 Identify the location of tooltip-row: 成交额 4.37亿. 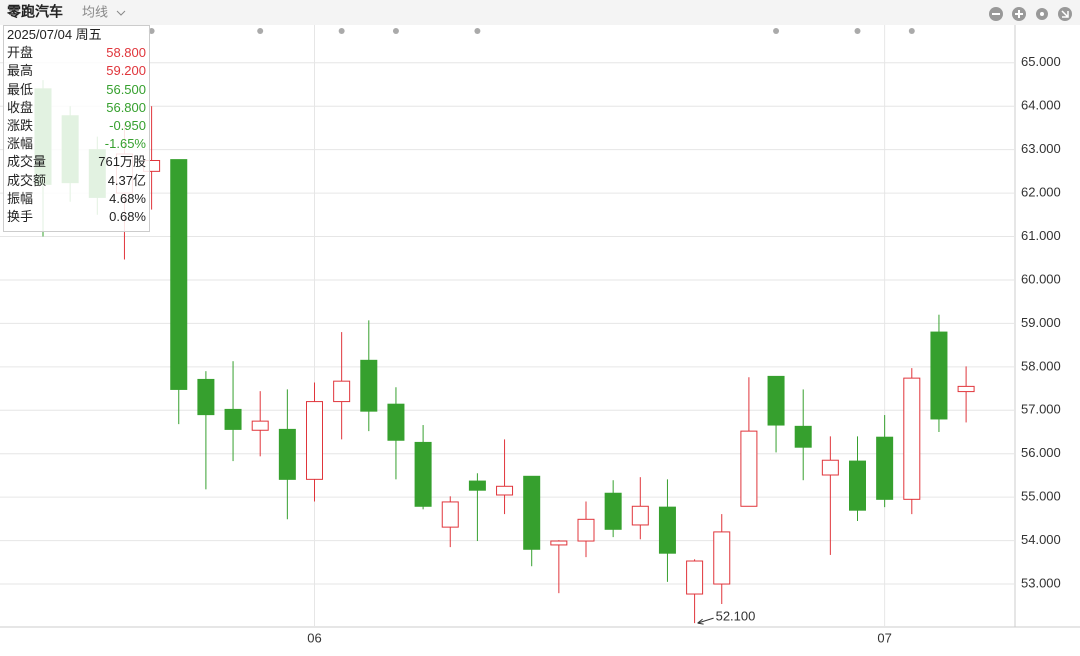
(76, 181).